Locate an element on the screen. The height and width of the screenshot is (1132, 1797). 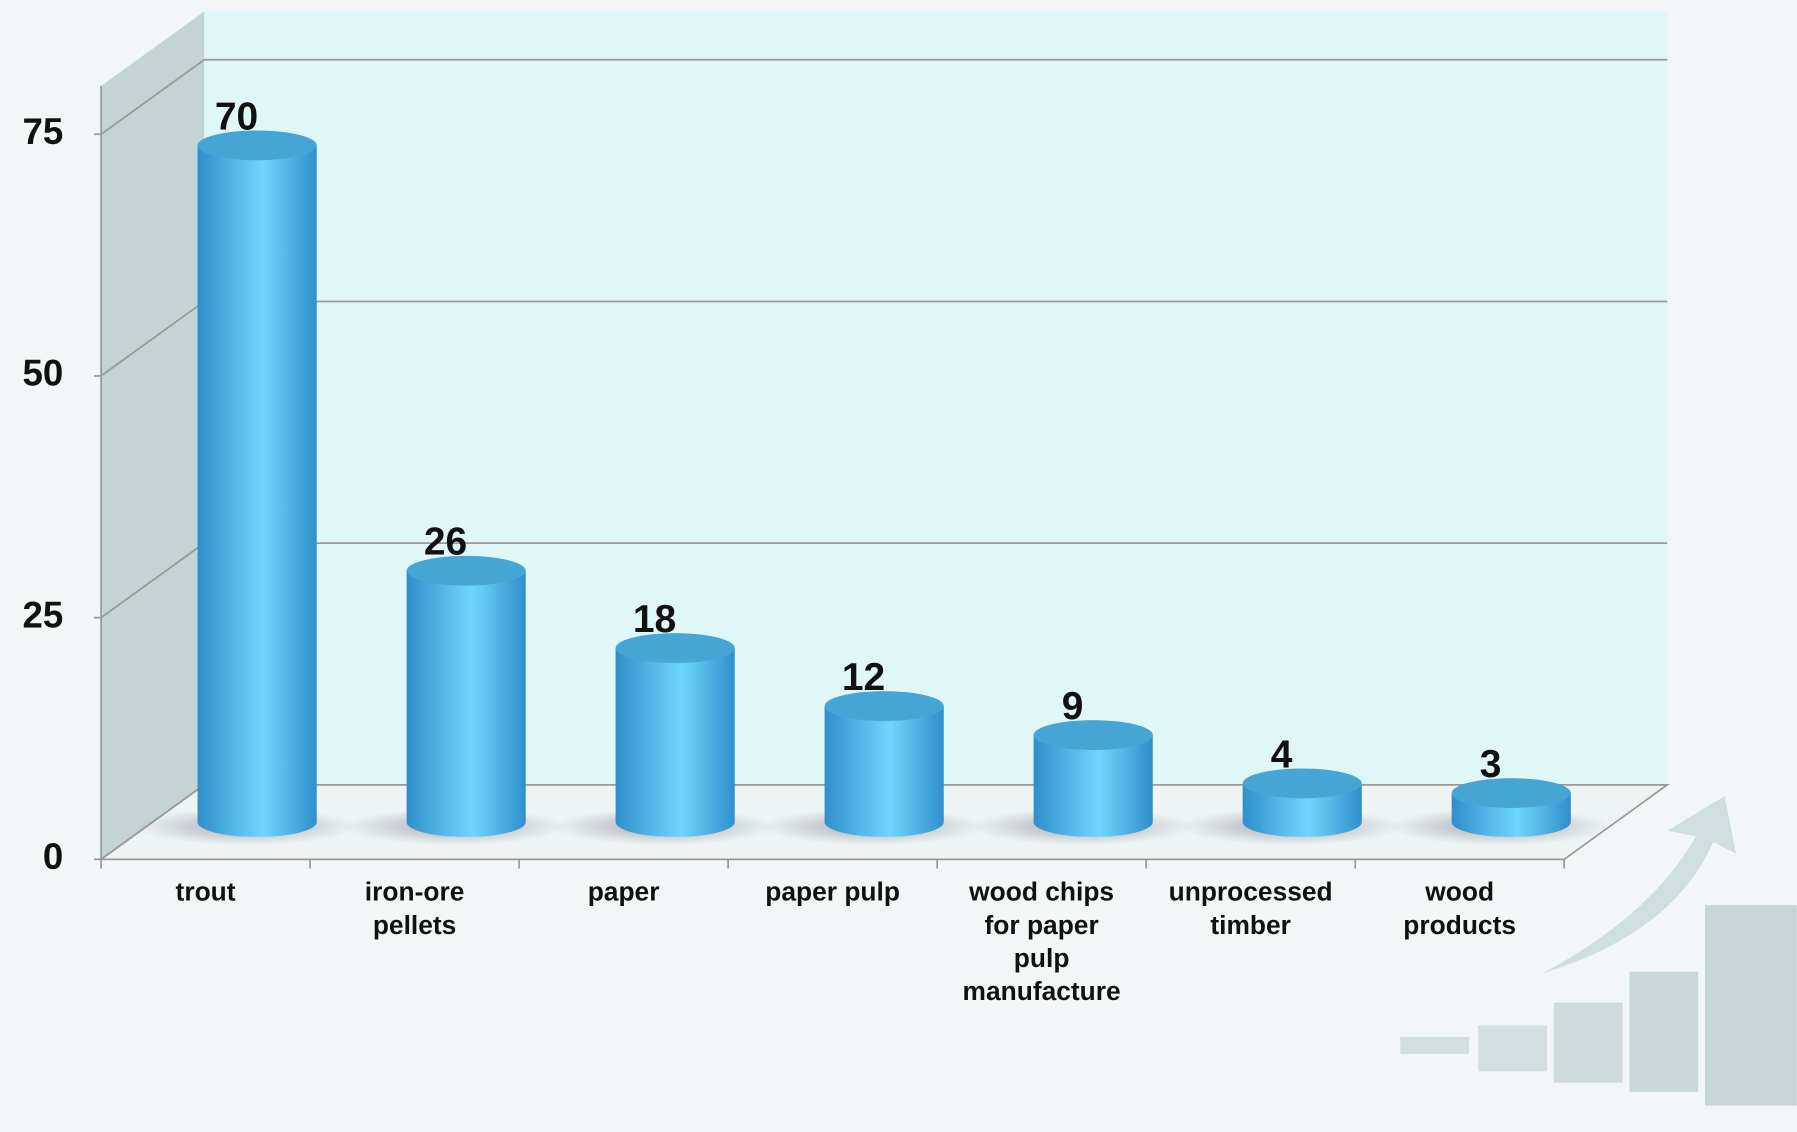
data-label: 18 is located at coordinates (654, 619).